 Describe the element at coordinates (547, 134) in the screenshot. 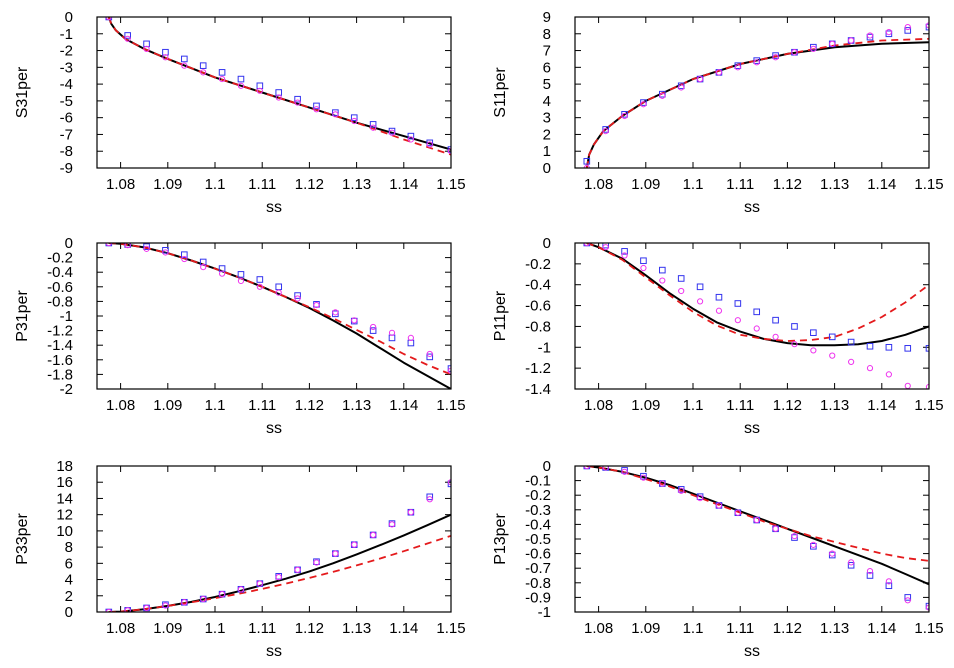

I see `y-tick-label: 2` at that location.